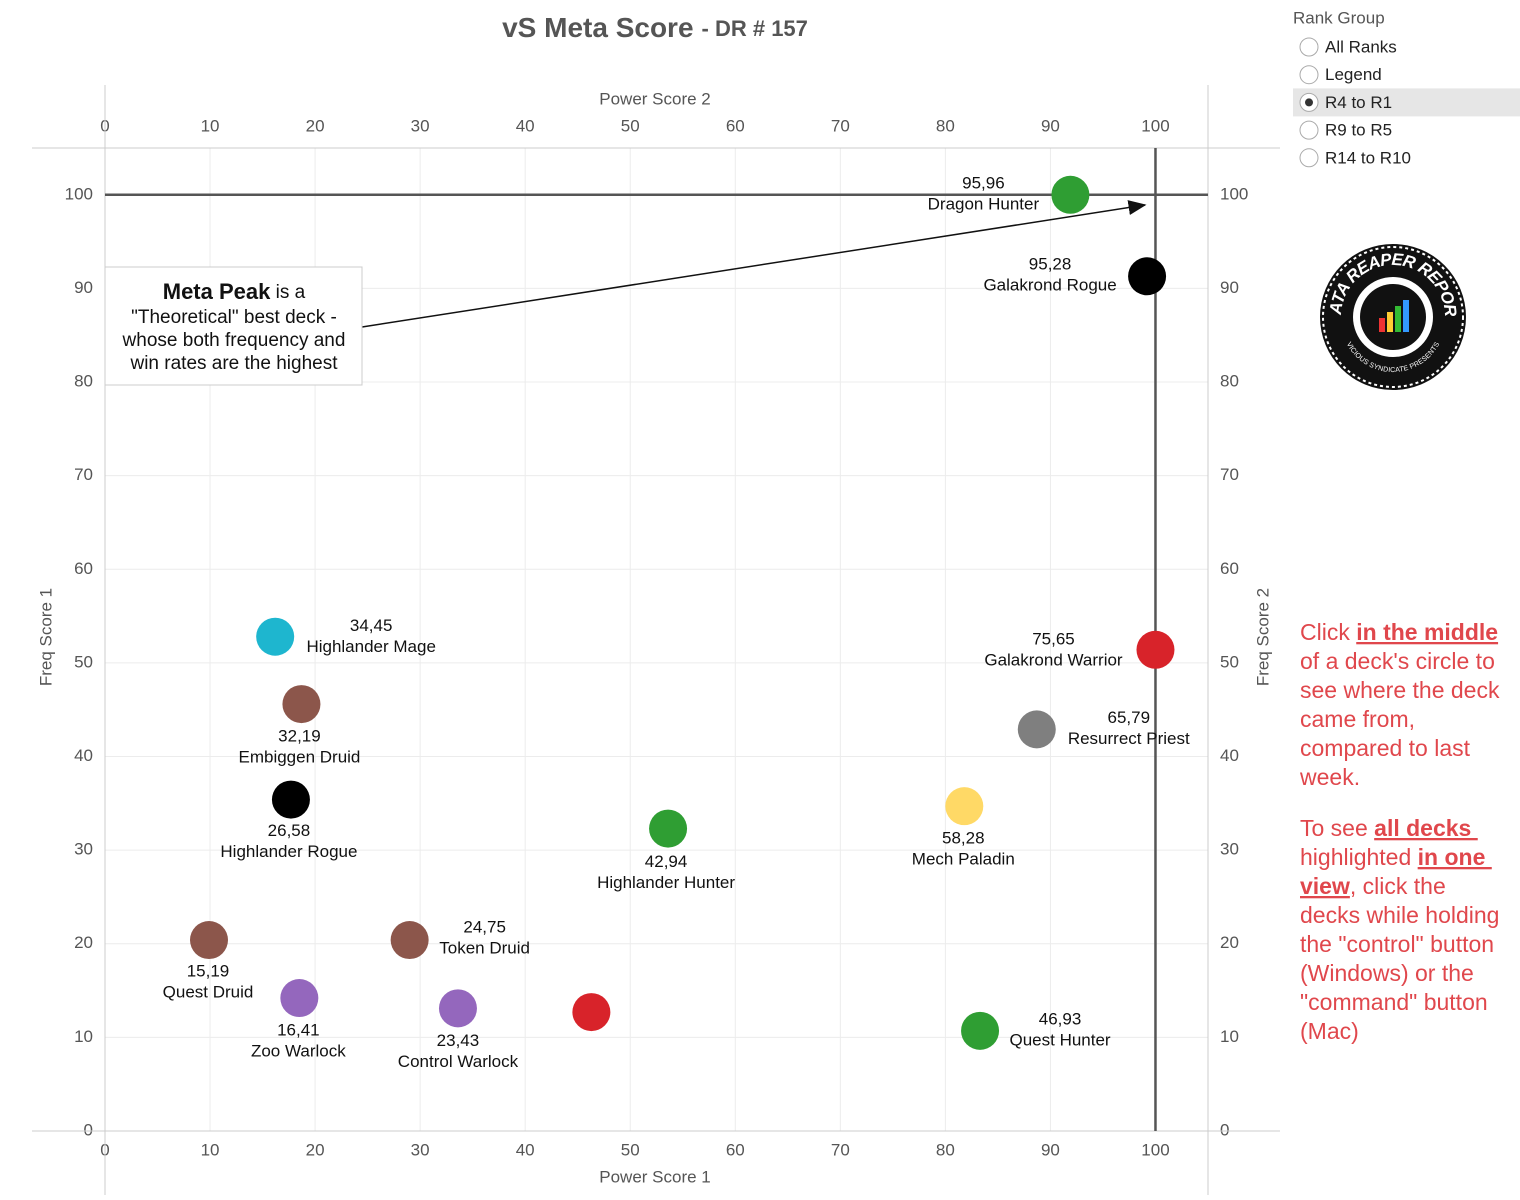 This screenshot has width=1520, height=1200. I want to click on y-tick-label: 40, so click(83, 755).